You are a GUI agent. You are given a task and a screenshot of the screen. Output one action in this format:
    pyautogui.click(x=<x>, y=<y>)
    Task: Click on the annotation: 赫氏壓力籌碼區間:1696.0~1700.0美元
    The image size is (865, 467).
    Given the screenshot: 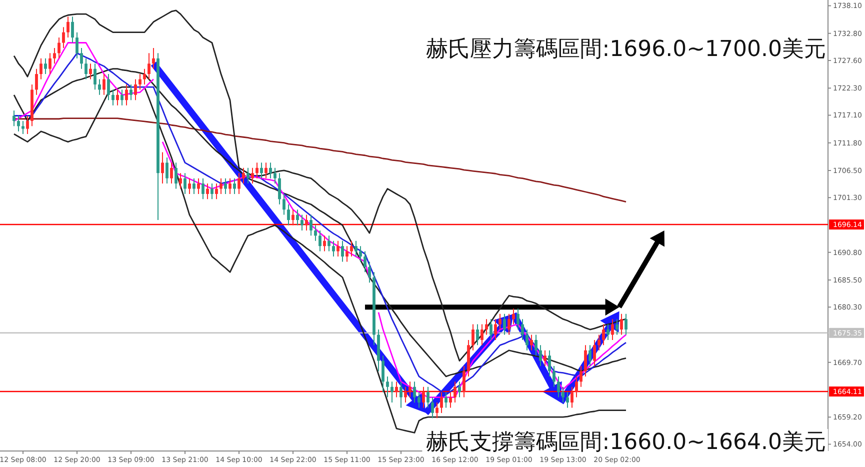 What is the action you would take?
    pyautogui.click(x=626, y=49)
    